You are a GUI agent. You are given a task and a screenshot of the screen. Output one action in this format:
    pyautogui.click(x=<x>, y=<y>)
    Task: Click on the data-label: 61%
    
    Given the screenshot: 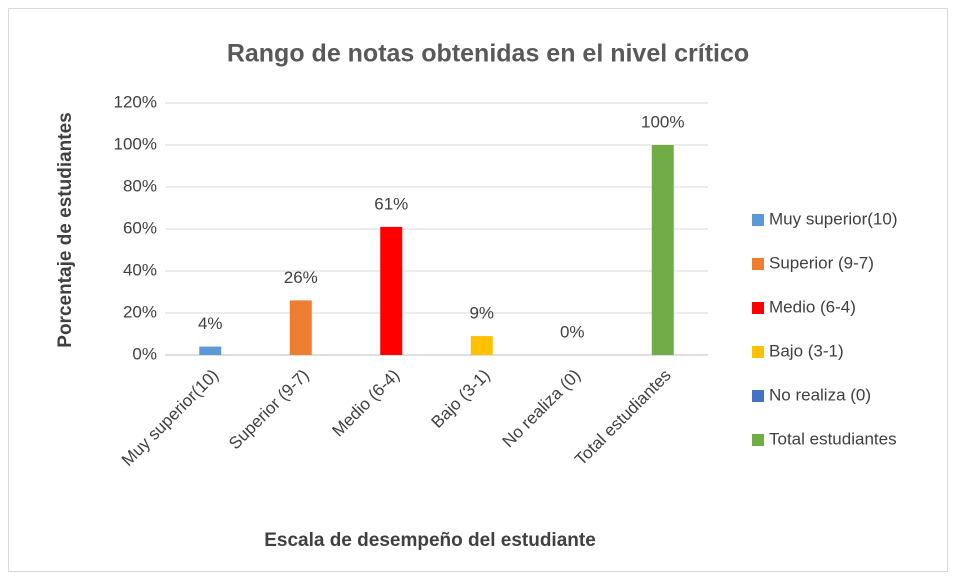 What is the action you would take?
    pyautogui.click(x=391, y=203)
    